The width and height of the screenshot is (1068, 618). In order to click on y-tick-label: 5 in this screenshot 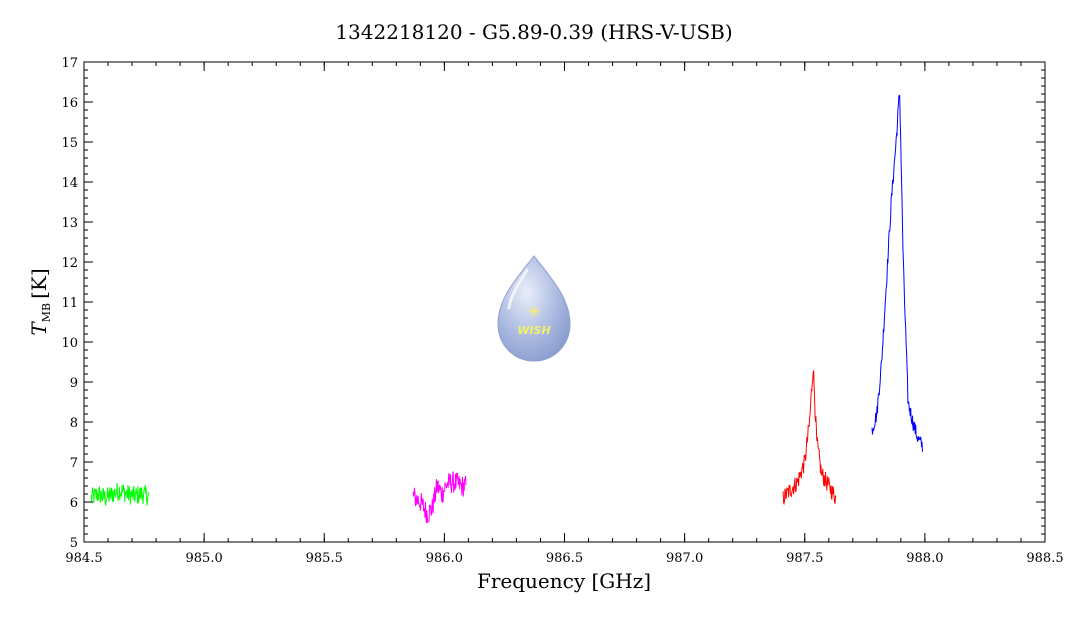, I will do `click(74, 543)`.